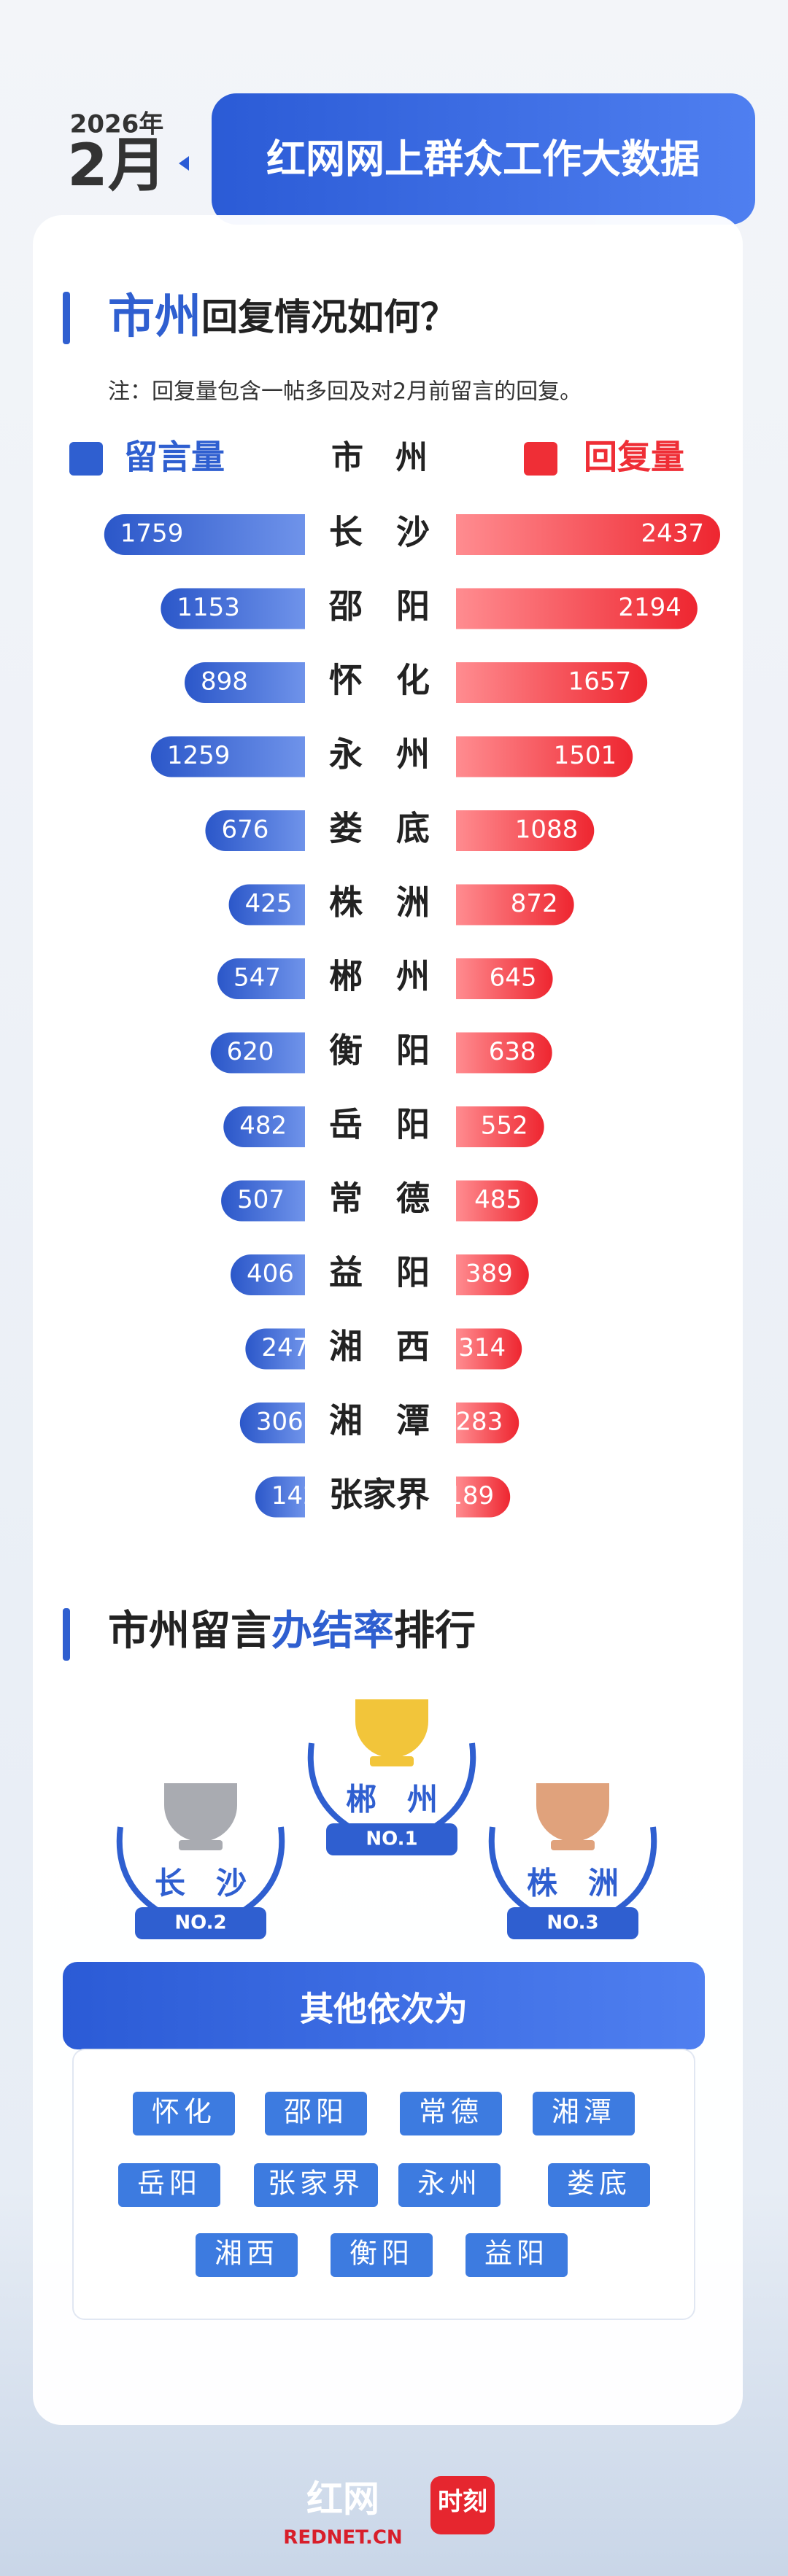 This screenshot has width=788, height=2576. What do you see at coordinates (479, 1423) in the screenshot?
I see `bar-label: 283` at bounding box center [479, 1423].